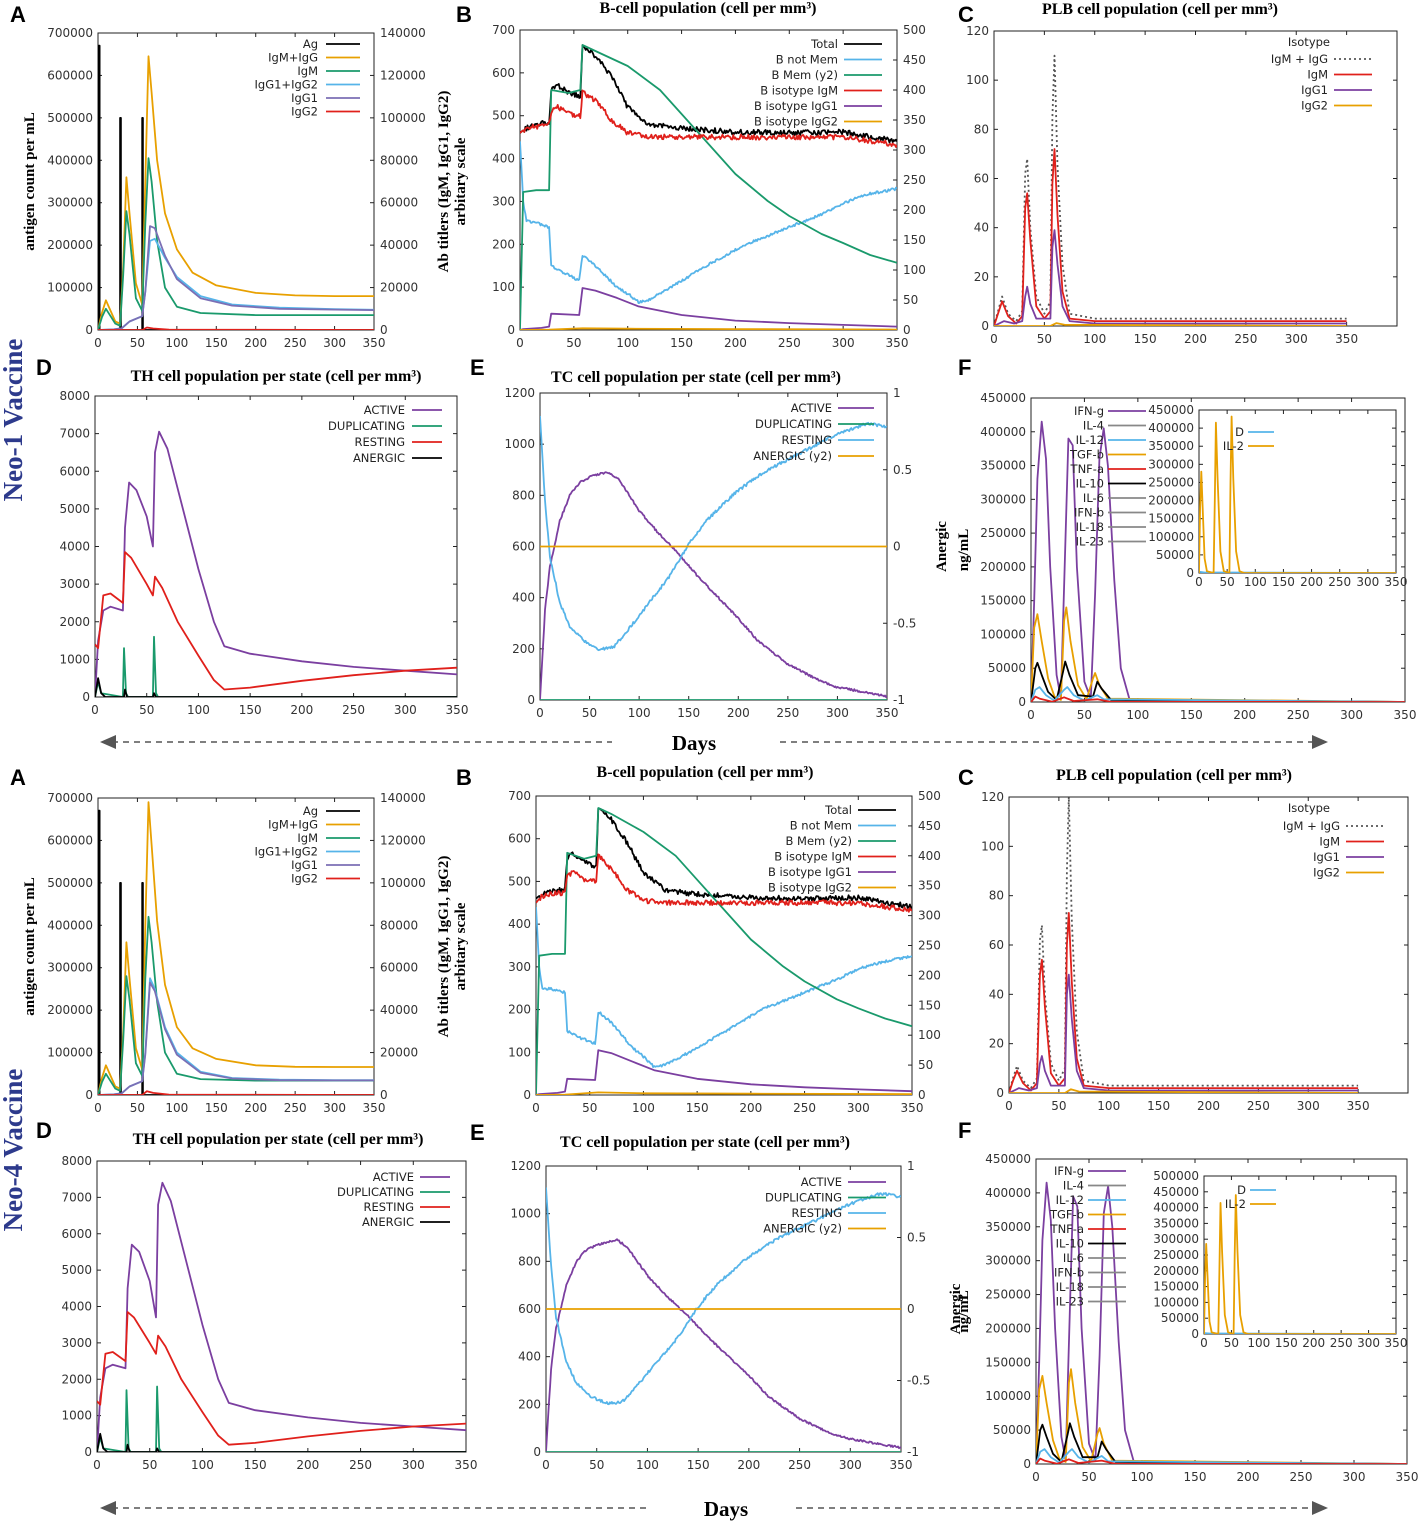  Describe the element at coordinates (681, 343) in the screenshot. I see `x-tick-label: 150` at that location.